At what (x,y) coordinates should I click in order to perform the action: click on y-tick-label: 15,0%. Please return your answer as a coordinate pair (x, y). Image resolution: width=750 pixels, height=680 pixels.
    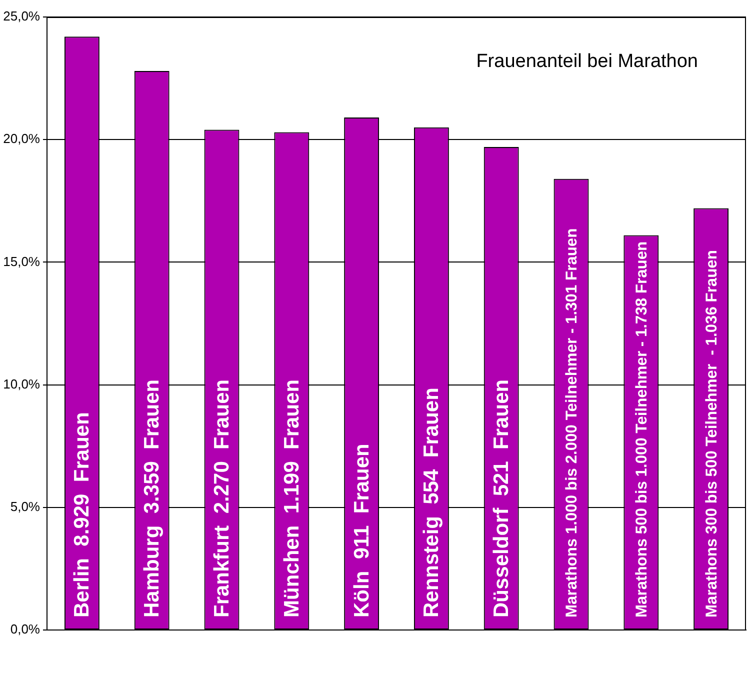
    Looking at the image, I should click on (21, 261).